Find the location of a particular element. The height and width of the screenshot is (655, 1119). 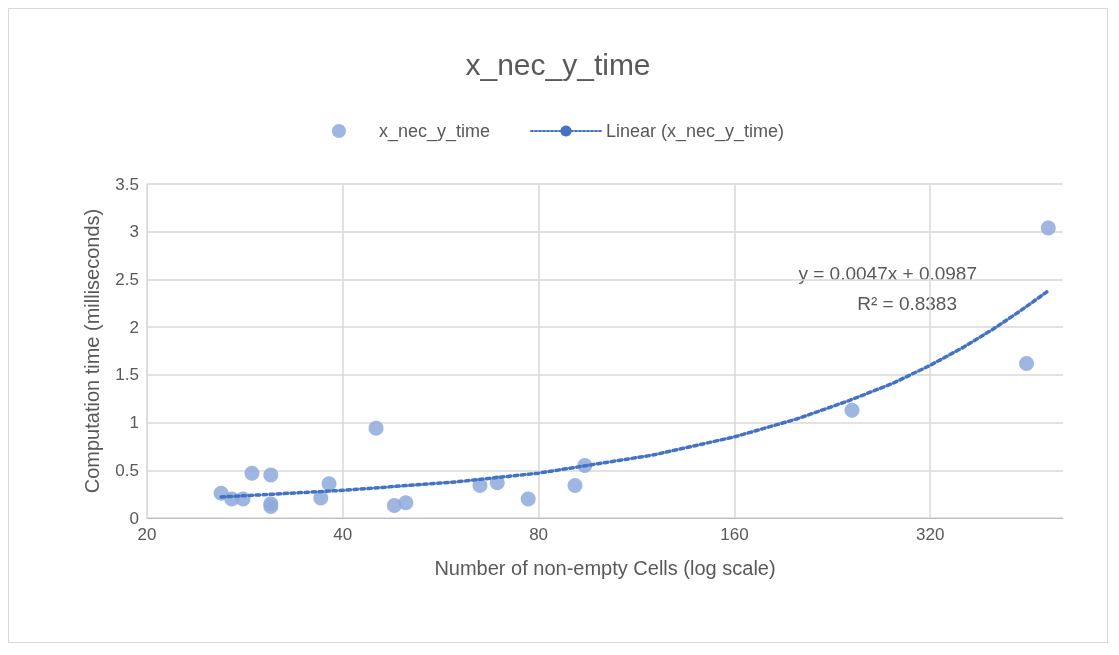

x-axis-title: Number of non-empty Cells (log scale) is located at coordinates (605, 568).